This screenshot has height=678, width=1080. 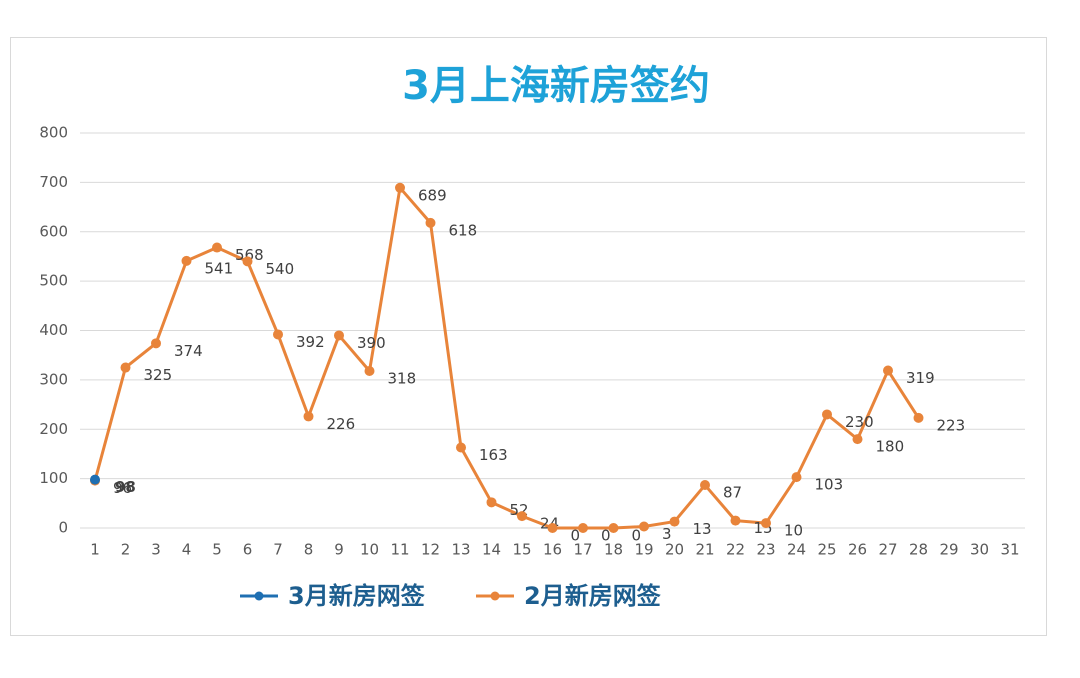 What do you see at coordinates (582, 550) in the screenshot?
I see `x-tick-label: 17` at bounding box center [582, 550].